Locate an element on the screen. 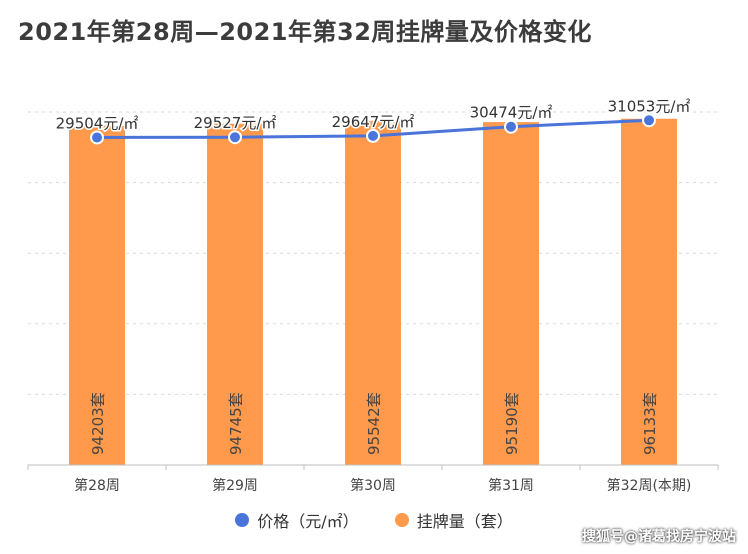 The width and height of the screenshot is (748, 554). bar-value-labels: 94203套 94745套 95542套 95190套 96133套 is located at coordinates (374, 423).